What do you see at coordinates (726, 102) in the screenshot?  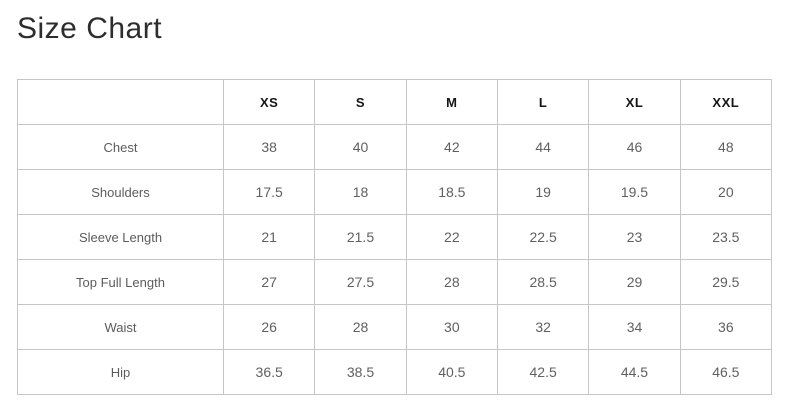 I see `header-cell-xxl: XXL` at bounding box center [726, 102].